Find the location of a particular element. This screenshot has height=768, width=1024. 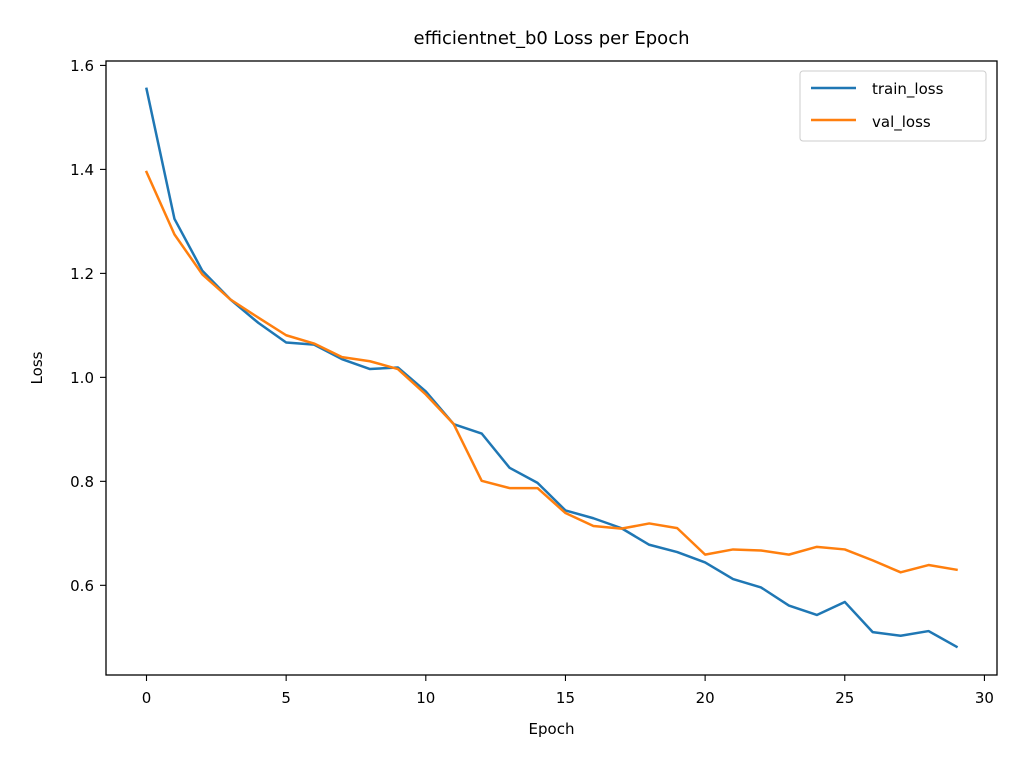

legend: train_loss val_loss is located at coordinates (893, 106).